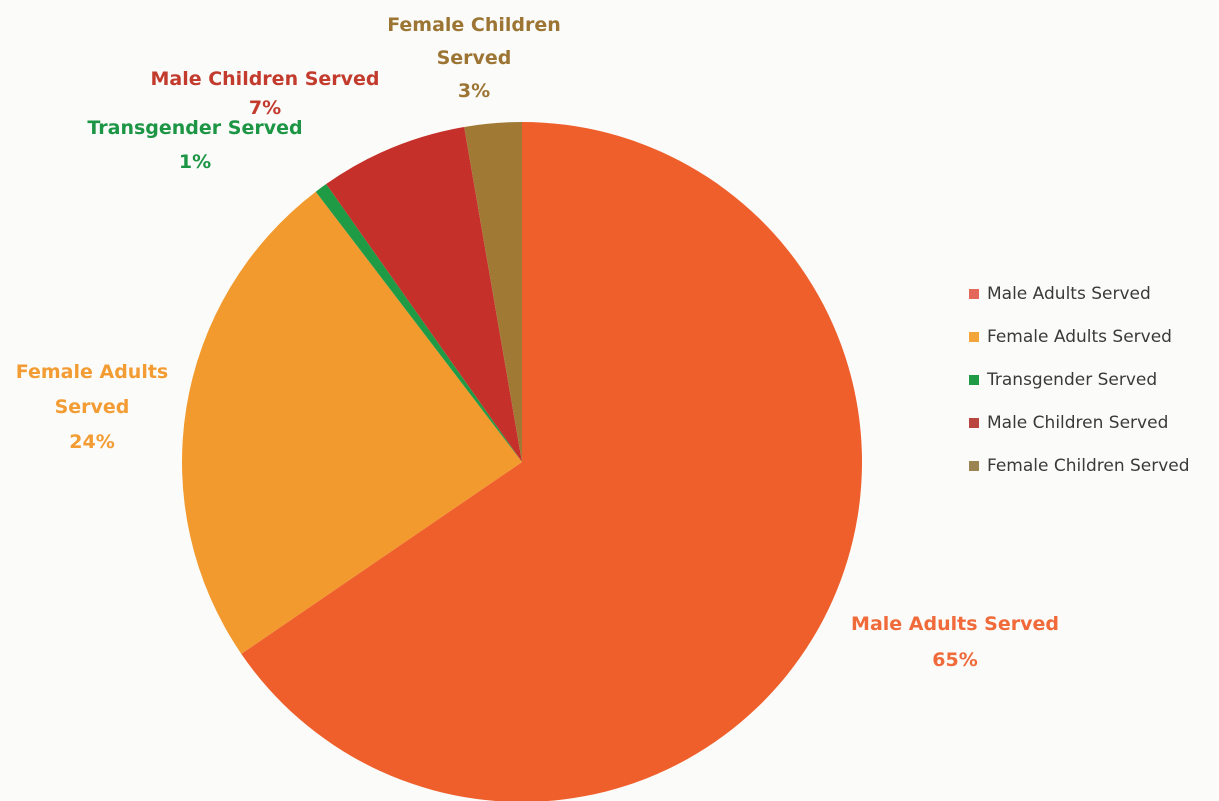 The image size is (1219, 801). Describe the element at coordinates (91, 442) in the screenshot. I see `data-label-female-adults-percent: 24%` at that location.